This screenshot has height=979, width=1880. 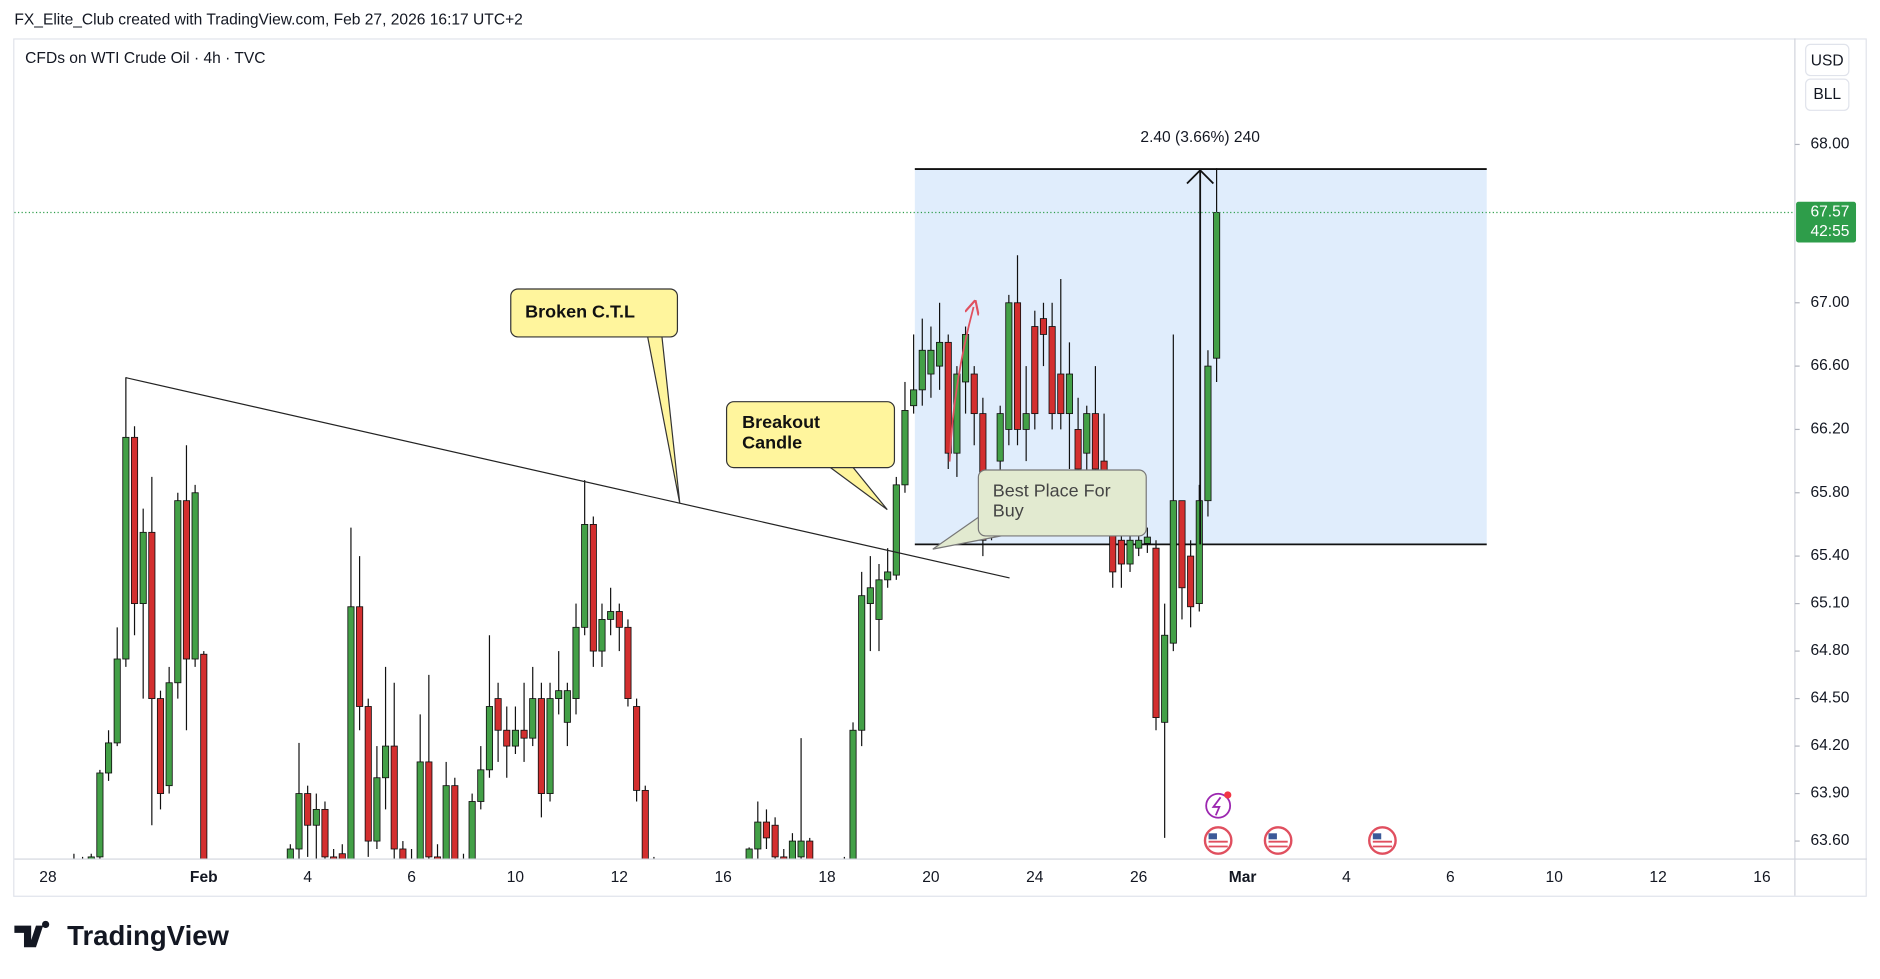 I want to click on y-tick-label: 67.00, so click(x=1829, y=302).